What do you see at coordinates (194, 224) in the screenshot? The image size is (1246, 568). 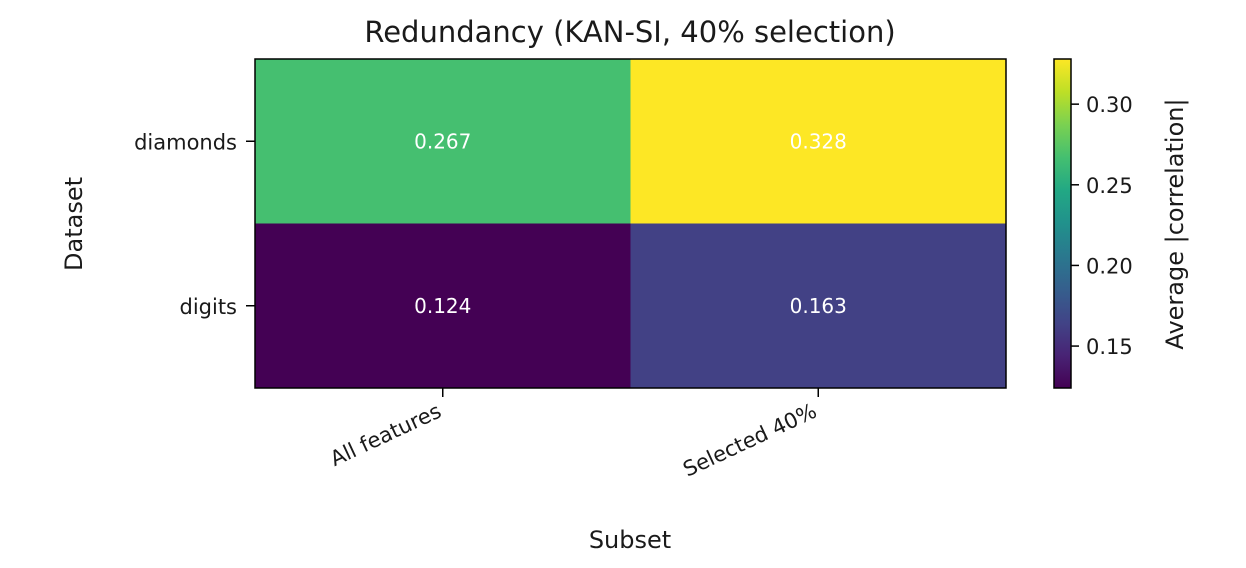 I see `y-axis-ticks: diamonds digits` at bounding box center [194, 224].